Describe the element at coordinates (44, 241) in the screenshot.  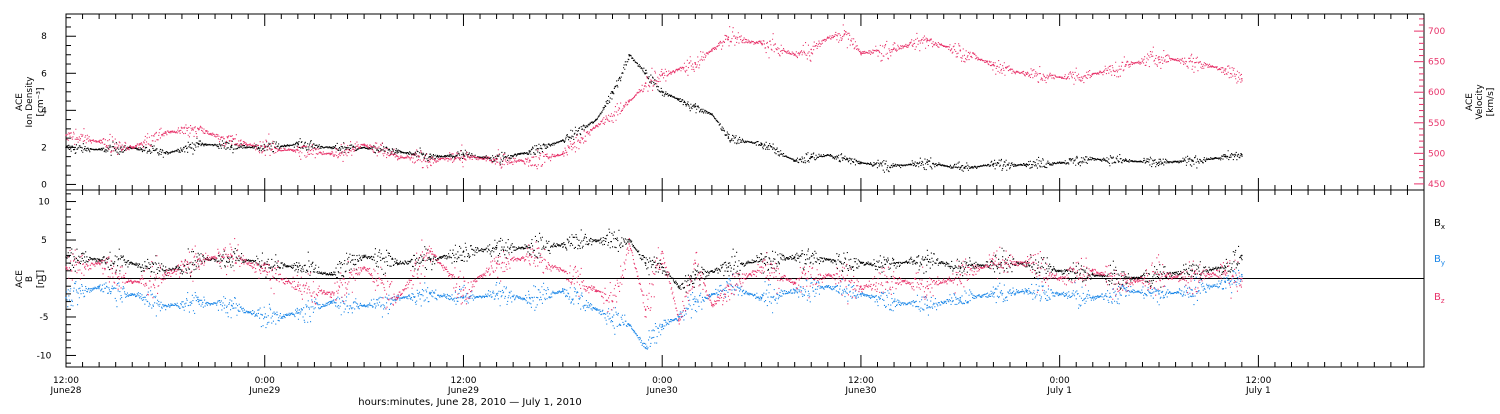
I see `bottom-left-tick-label-3: 5` at that location.